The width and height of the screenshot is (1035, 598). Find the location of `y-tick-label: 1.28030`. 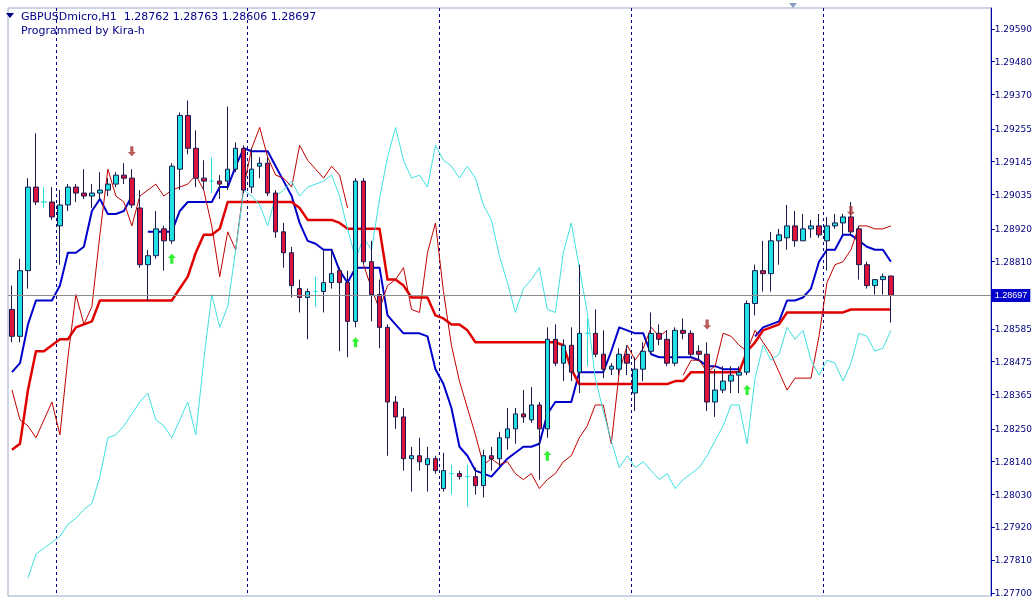

y-tick-label: 1.28030 is located at coordinates (1013, 494).